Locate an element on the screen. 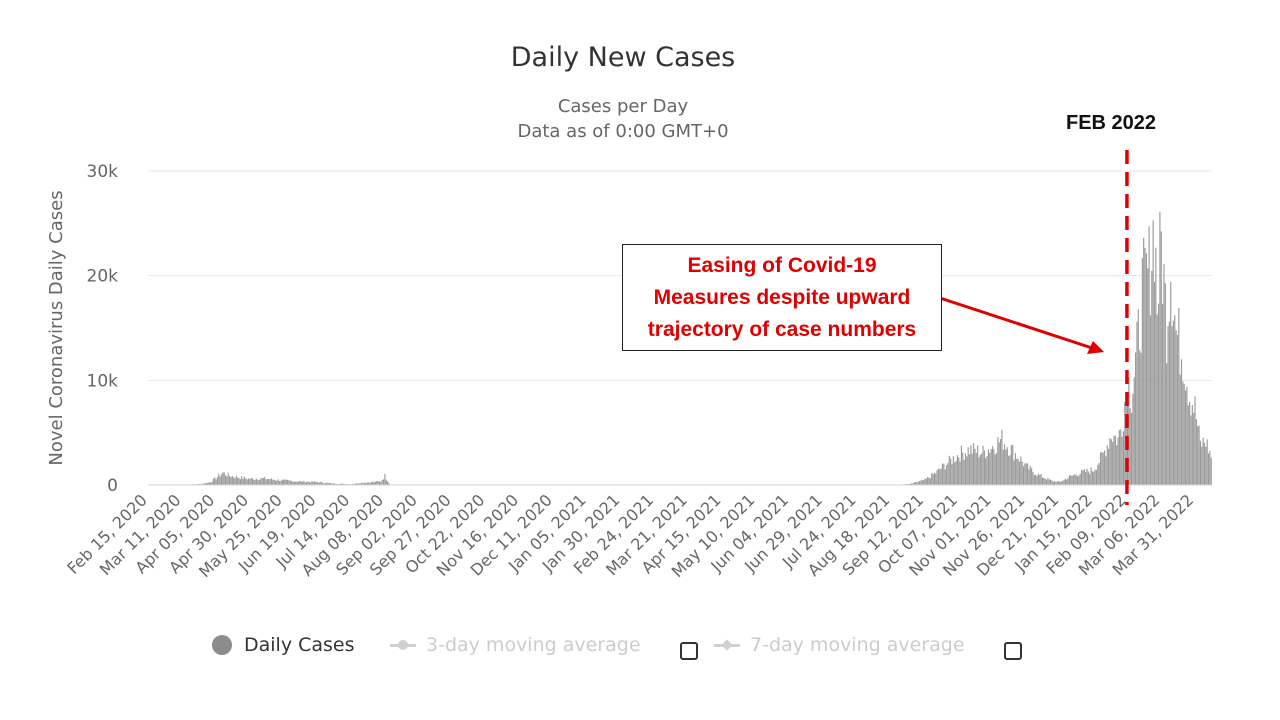  checkbox-7day-average is located at coordinates (1013, 651).